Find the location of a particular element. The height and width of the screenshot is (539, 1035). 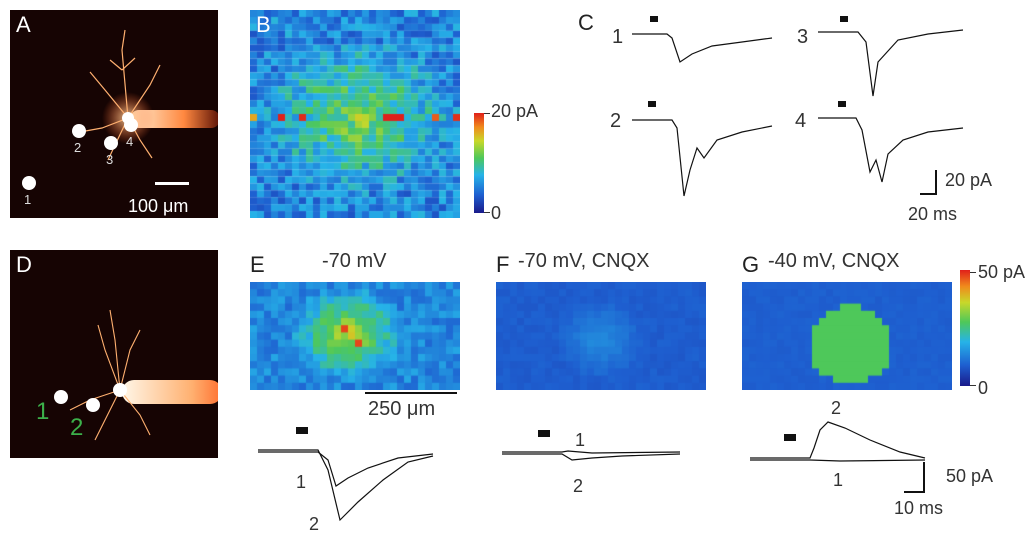

panel-a-label: A is located at coordinates (23, 24).